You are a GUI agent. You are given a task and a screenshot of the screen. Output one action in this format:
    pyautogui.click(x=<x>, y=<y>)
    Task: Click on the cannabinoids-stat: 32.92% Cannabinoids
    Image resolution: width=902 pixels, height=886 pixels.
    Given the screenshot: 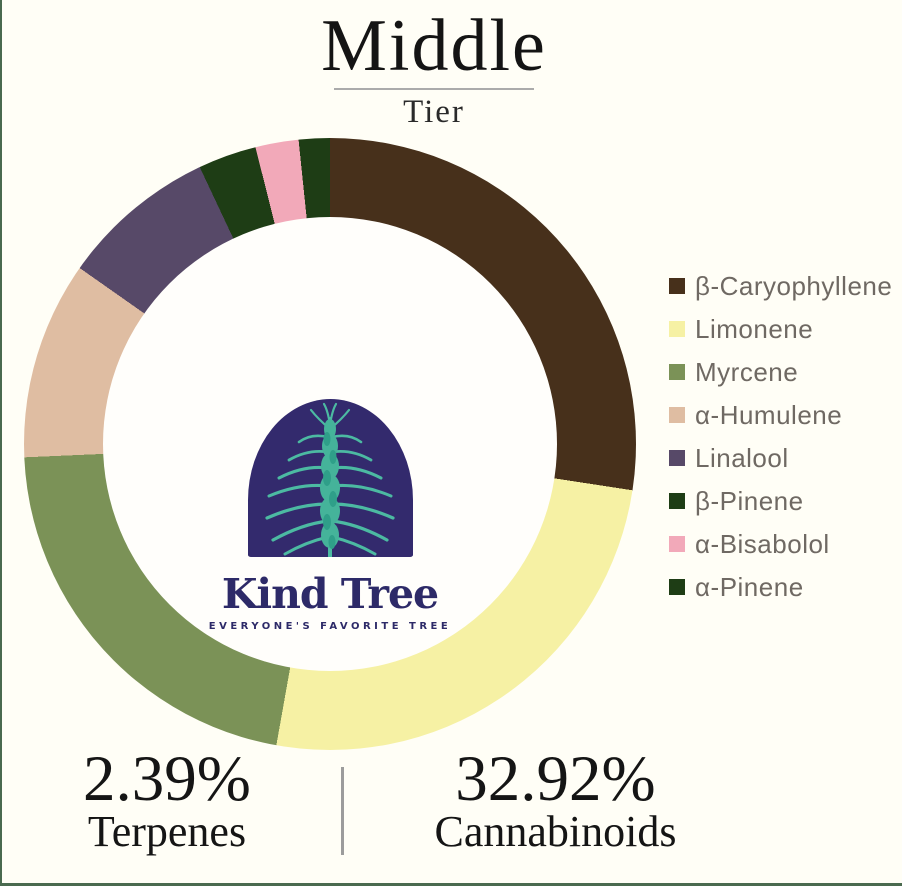 What is the action you would take?
    pyautogui.click(x=555, y=799)
    